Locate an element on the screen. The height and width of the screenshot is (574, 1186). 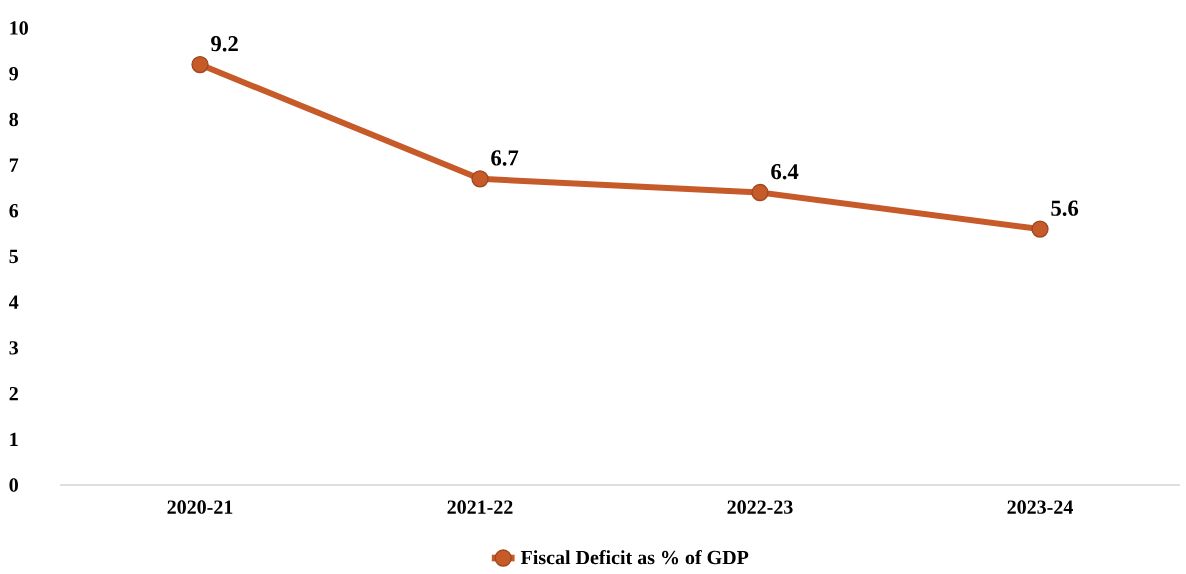
y-tick-label: 3 is located at coordinates (14, 348).